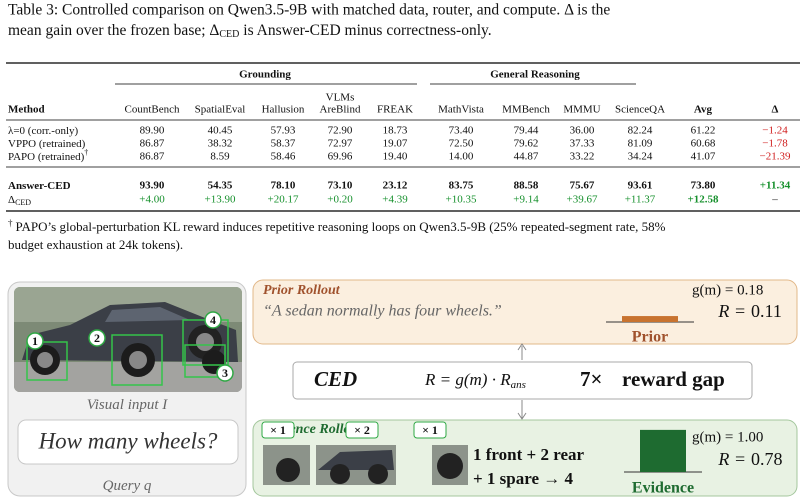 This screenshot has height=502, width=806. I want to click on table-cell: +0.20, so click(340, 200).